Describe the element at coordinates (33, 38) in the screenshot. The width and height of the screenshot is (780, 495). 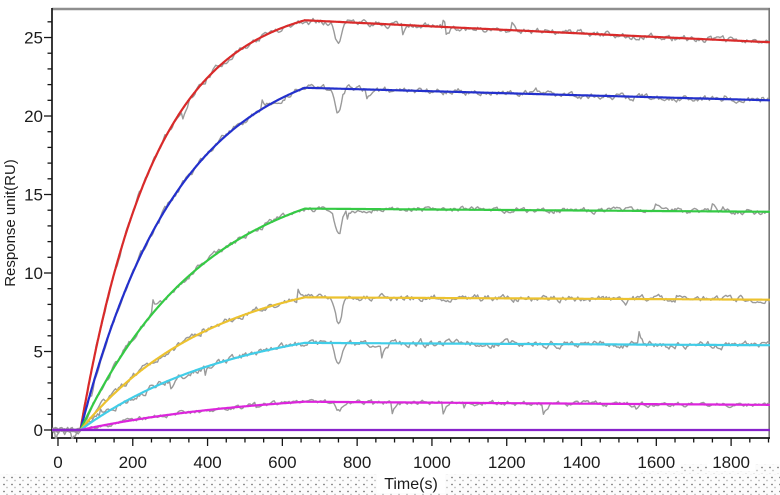
I see `y-tick-label: 25` at that location.